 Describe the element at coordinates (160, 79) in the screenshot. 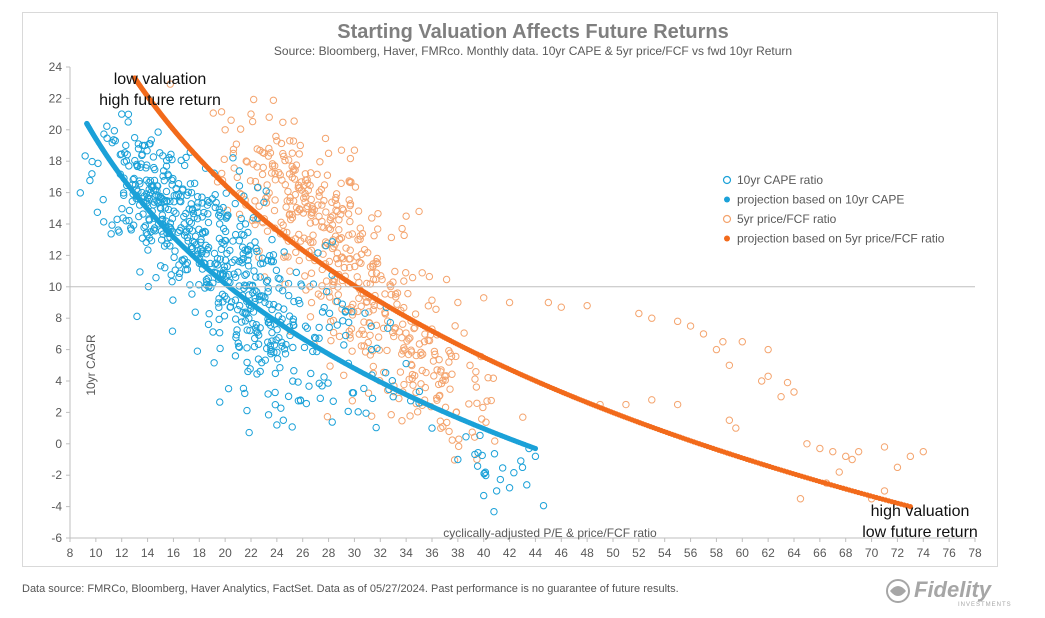

I see `annotation-top-left: low valuation` at that location.